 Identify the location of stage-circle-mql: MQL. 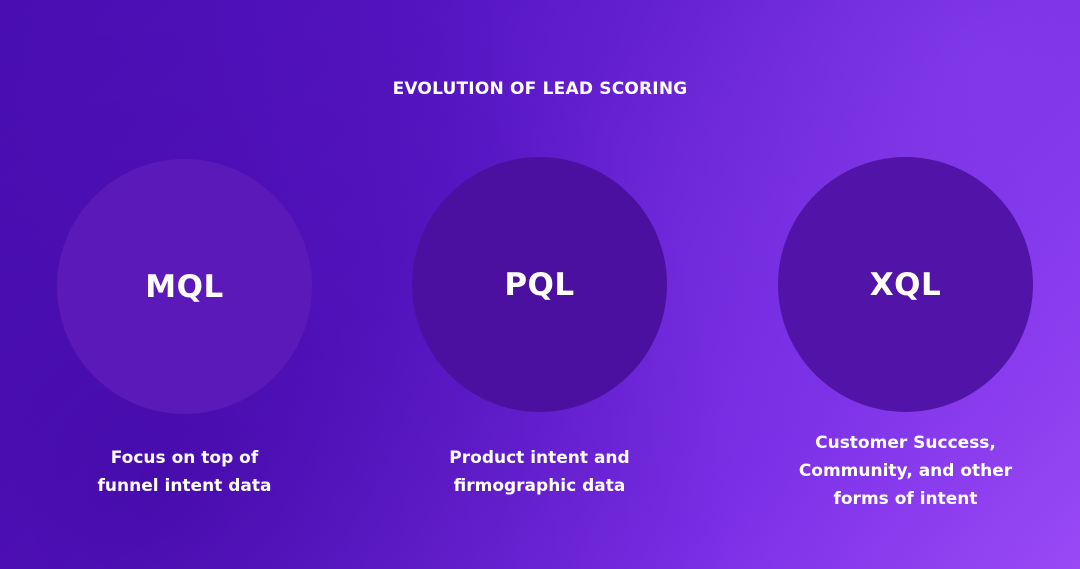
(184, 286).